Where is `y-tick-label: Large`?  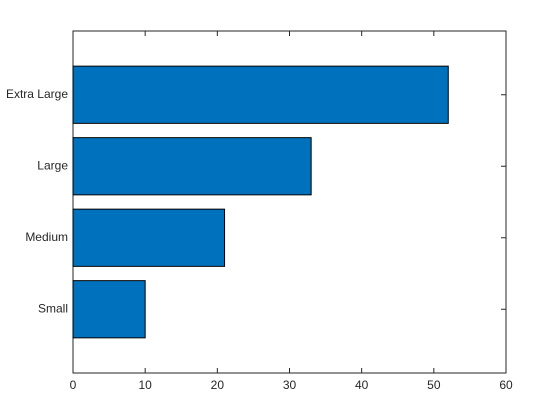
y-tick-label: Large is located at coordinates (52, 165).